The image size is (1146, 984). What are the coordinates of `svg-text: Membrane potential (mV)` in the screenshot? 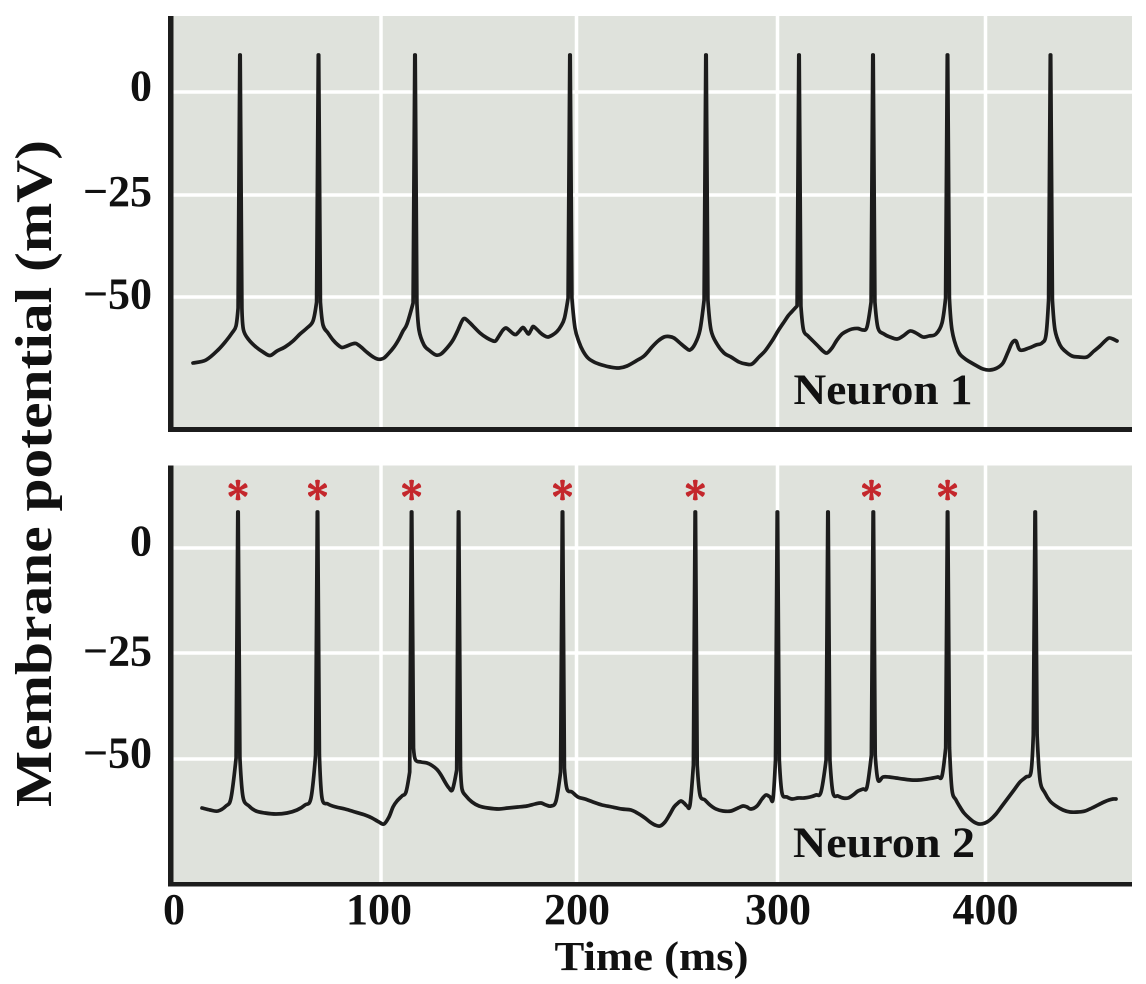 It's located at (34, 473).